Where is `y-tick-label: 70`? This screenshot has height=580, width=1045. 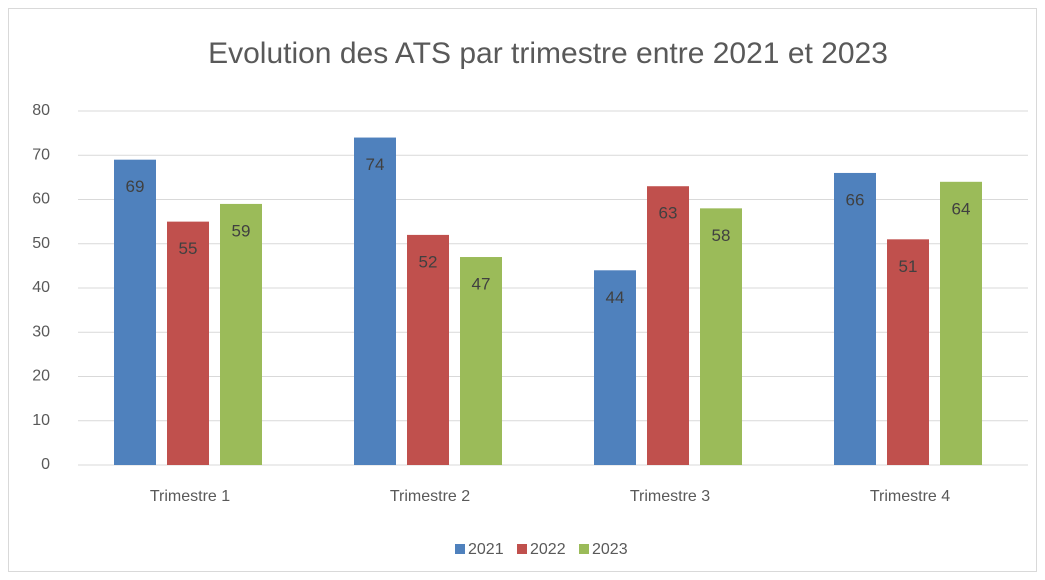 y-tick-label: 70 is located at coordinates (41, 154).